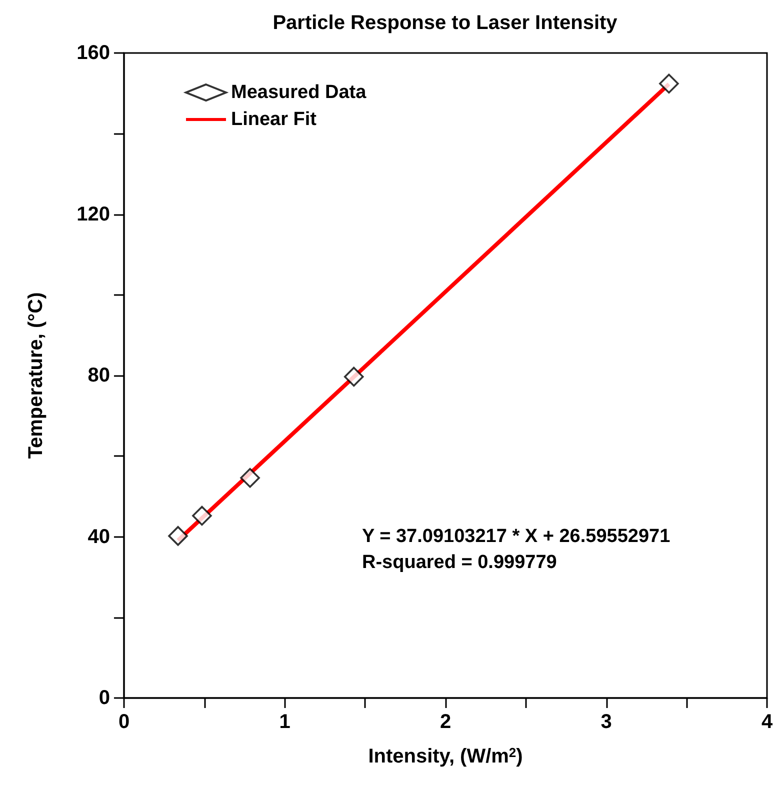 The image size is (776, 800). Describe the element at coordinates (99, 375) in the screenshot. I see `y-tick-label: 80` at that location.